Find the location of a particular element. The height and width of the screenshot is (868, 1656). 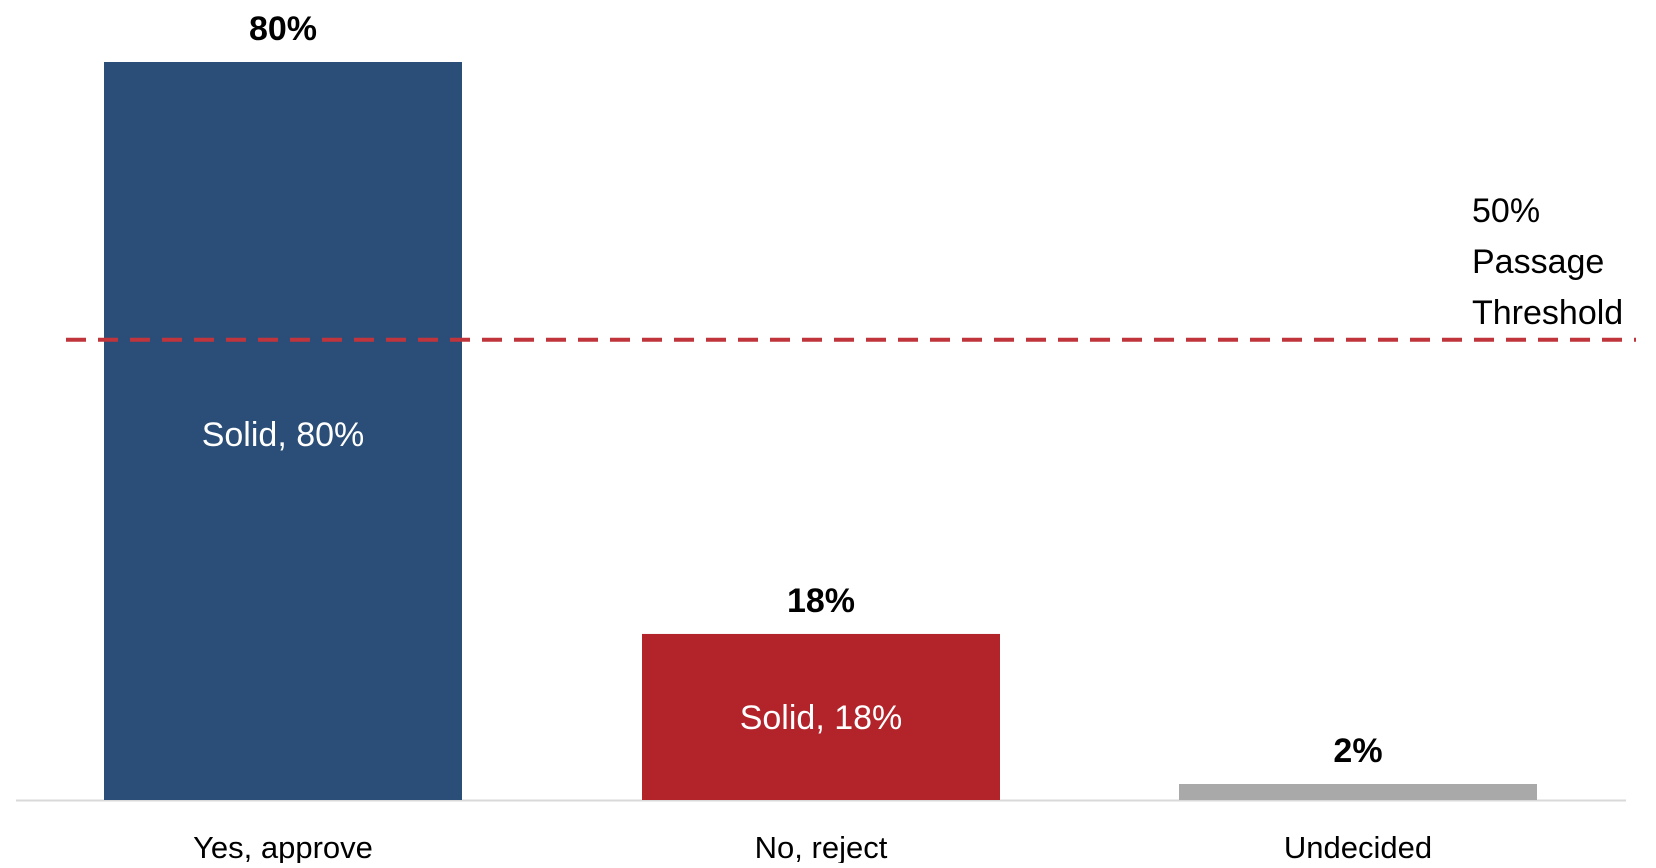

category-label: Yes, approve is located at coordinates (283, 846).